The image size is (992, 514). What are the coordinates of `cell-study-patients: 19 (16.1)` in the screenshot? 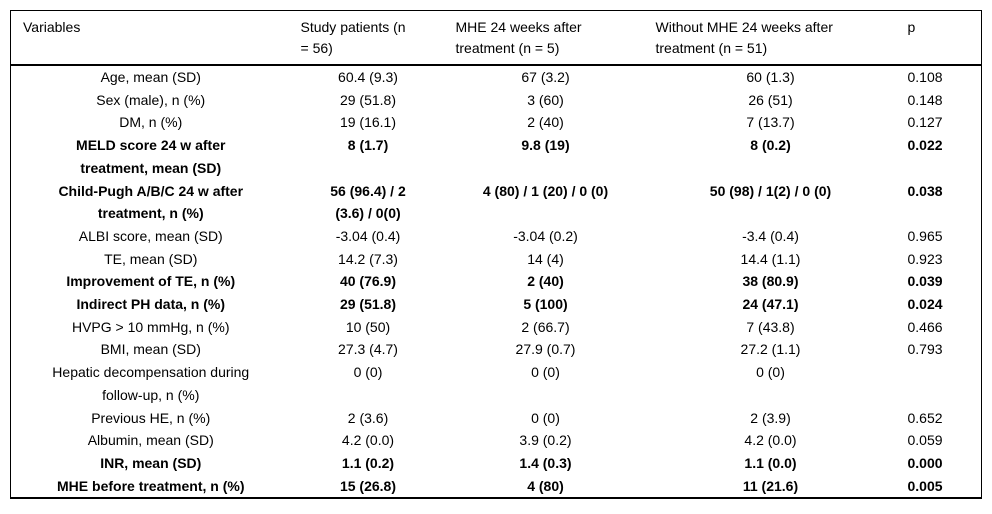 It's located at (368, 122).